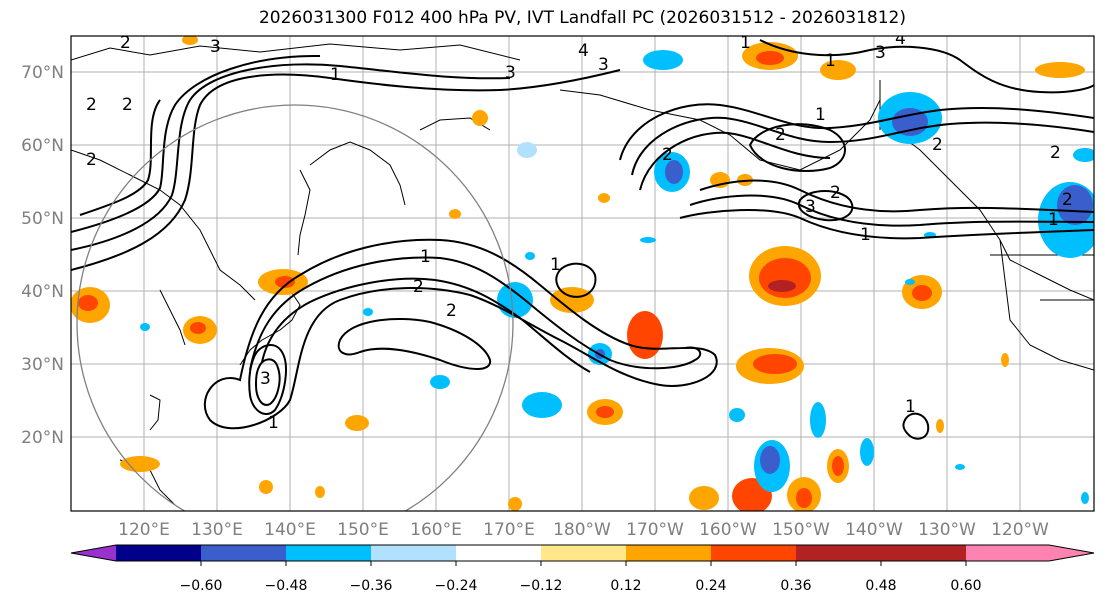 The image size is (1105, 604). I want to click on lat-label: 70°N, so click(42, 73).